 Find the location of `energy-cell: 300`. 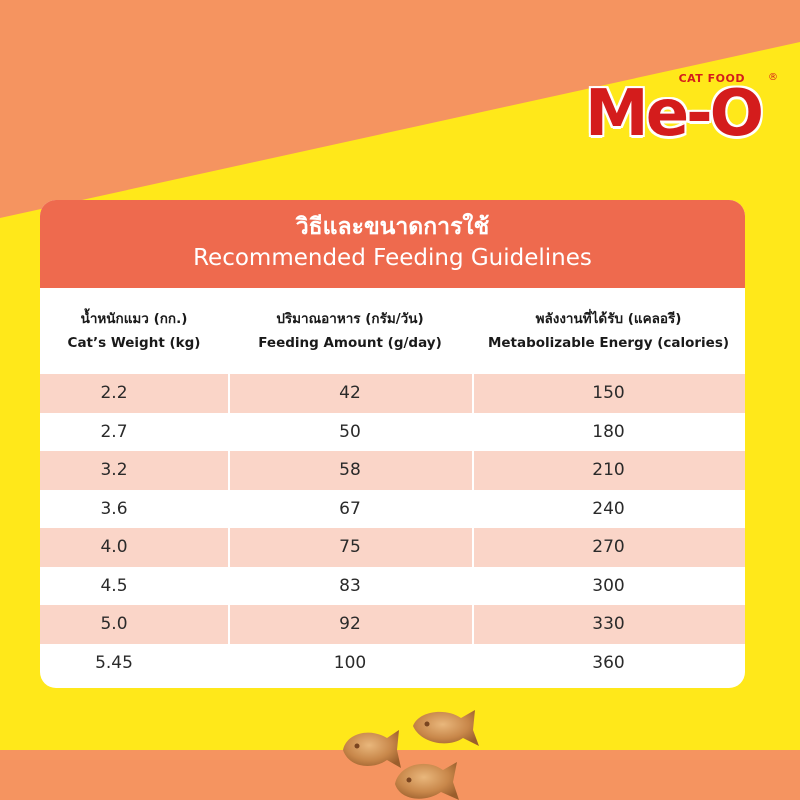

energy-cell: 300 is located at coordinates (608, 585).